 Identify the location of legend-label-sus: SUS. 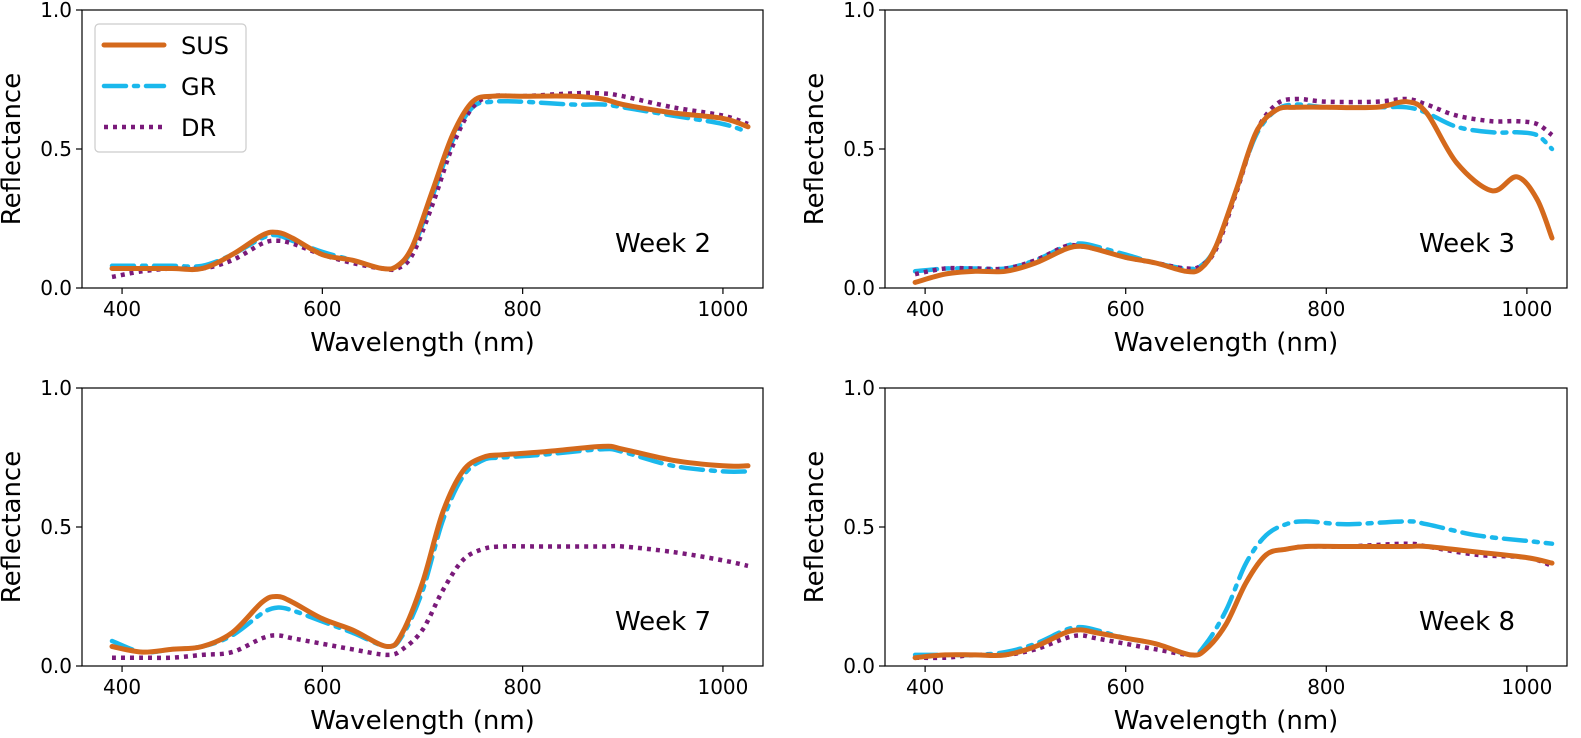
(205, 46).